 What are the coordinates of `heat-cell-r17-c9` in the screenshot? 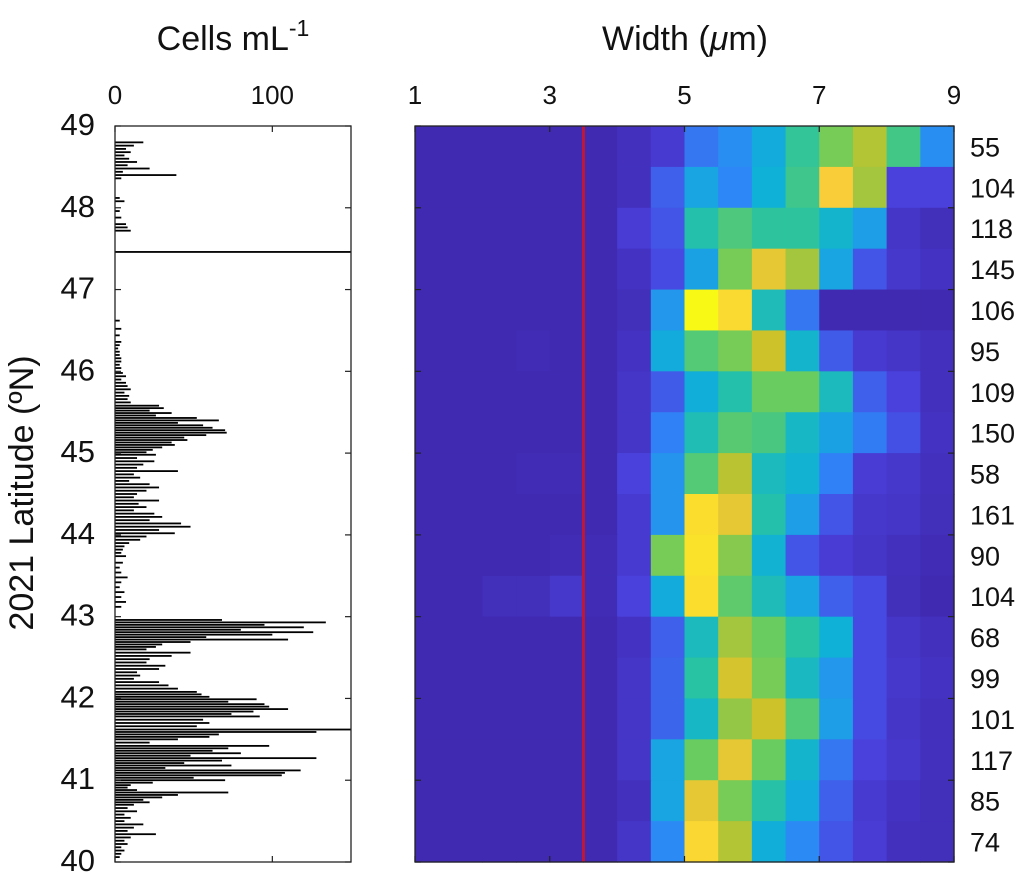 It's located at (735, 842).